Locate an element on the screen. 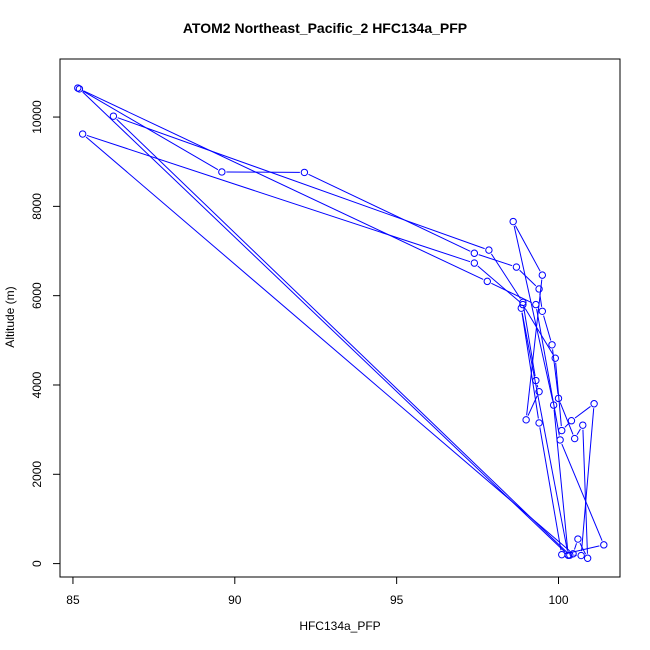  y-tick-label: 2000 is located at coordinates (37, 474).